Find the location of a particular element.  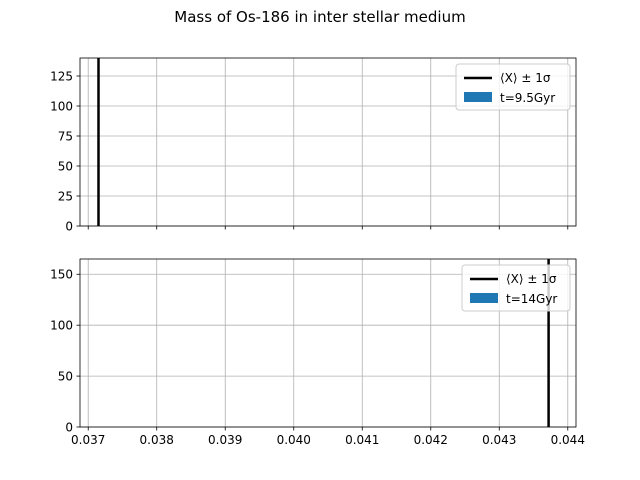

x-tick-label: 0.038 is located at coordinates (157, 440).